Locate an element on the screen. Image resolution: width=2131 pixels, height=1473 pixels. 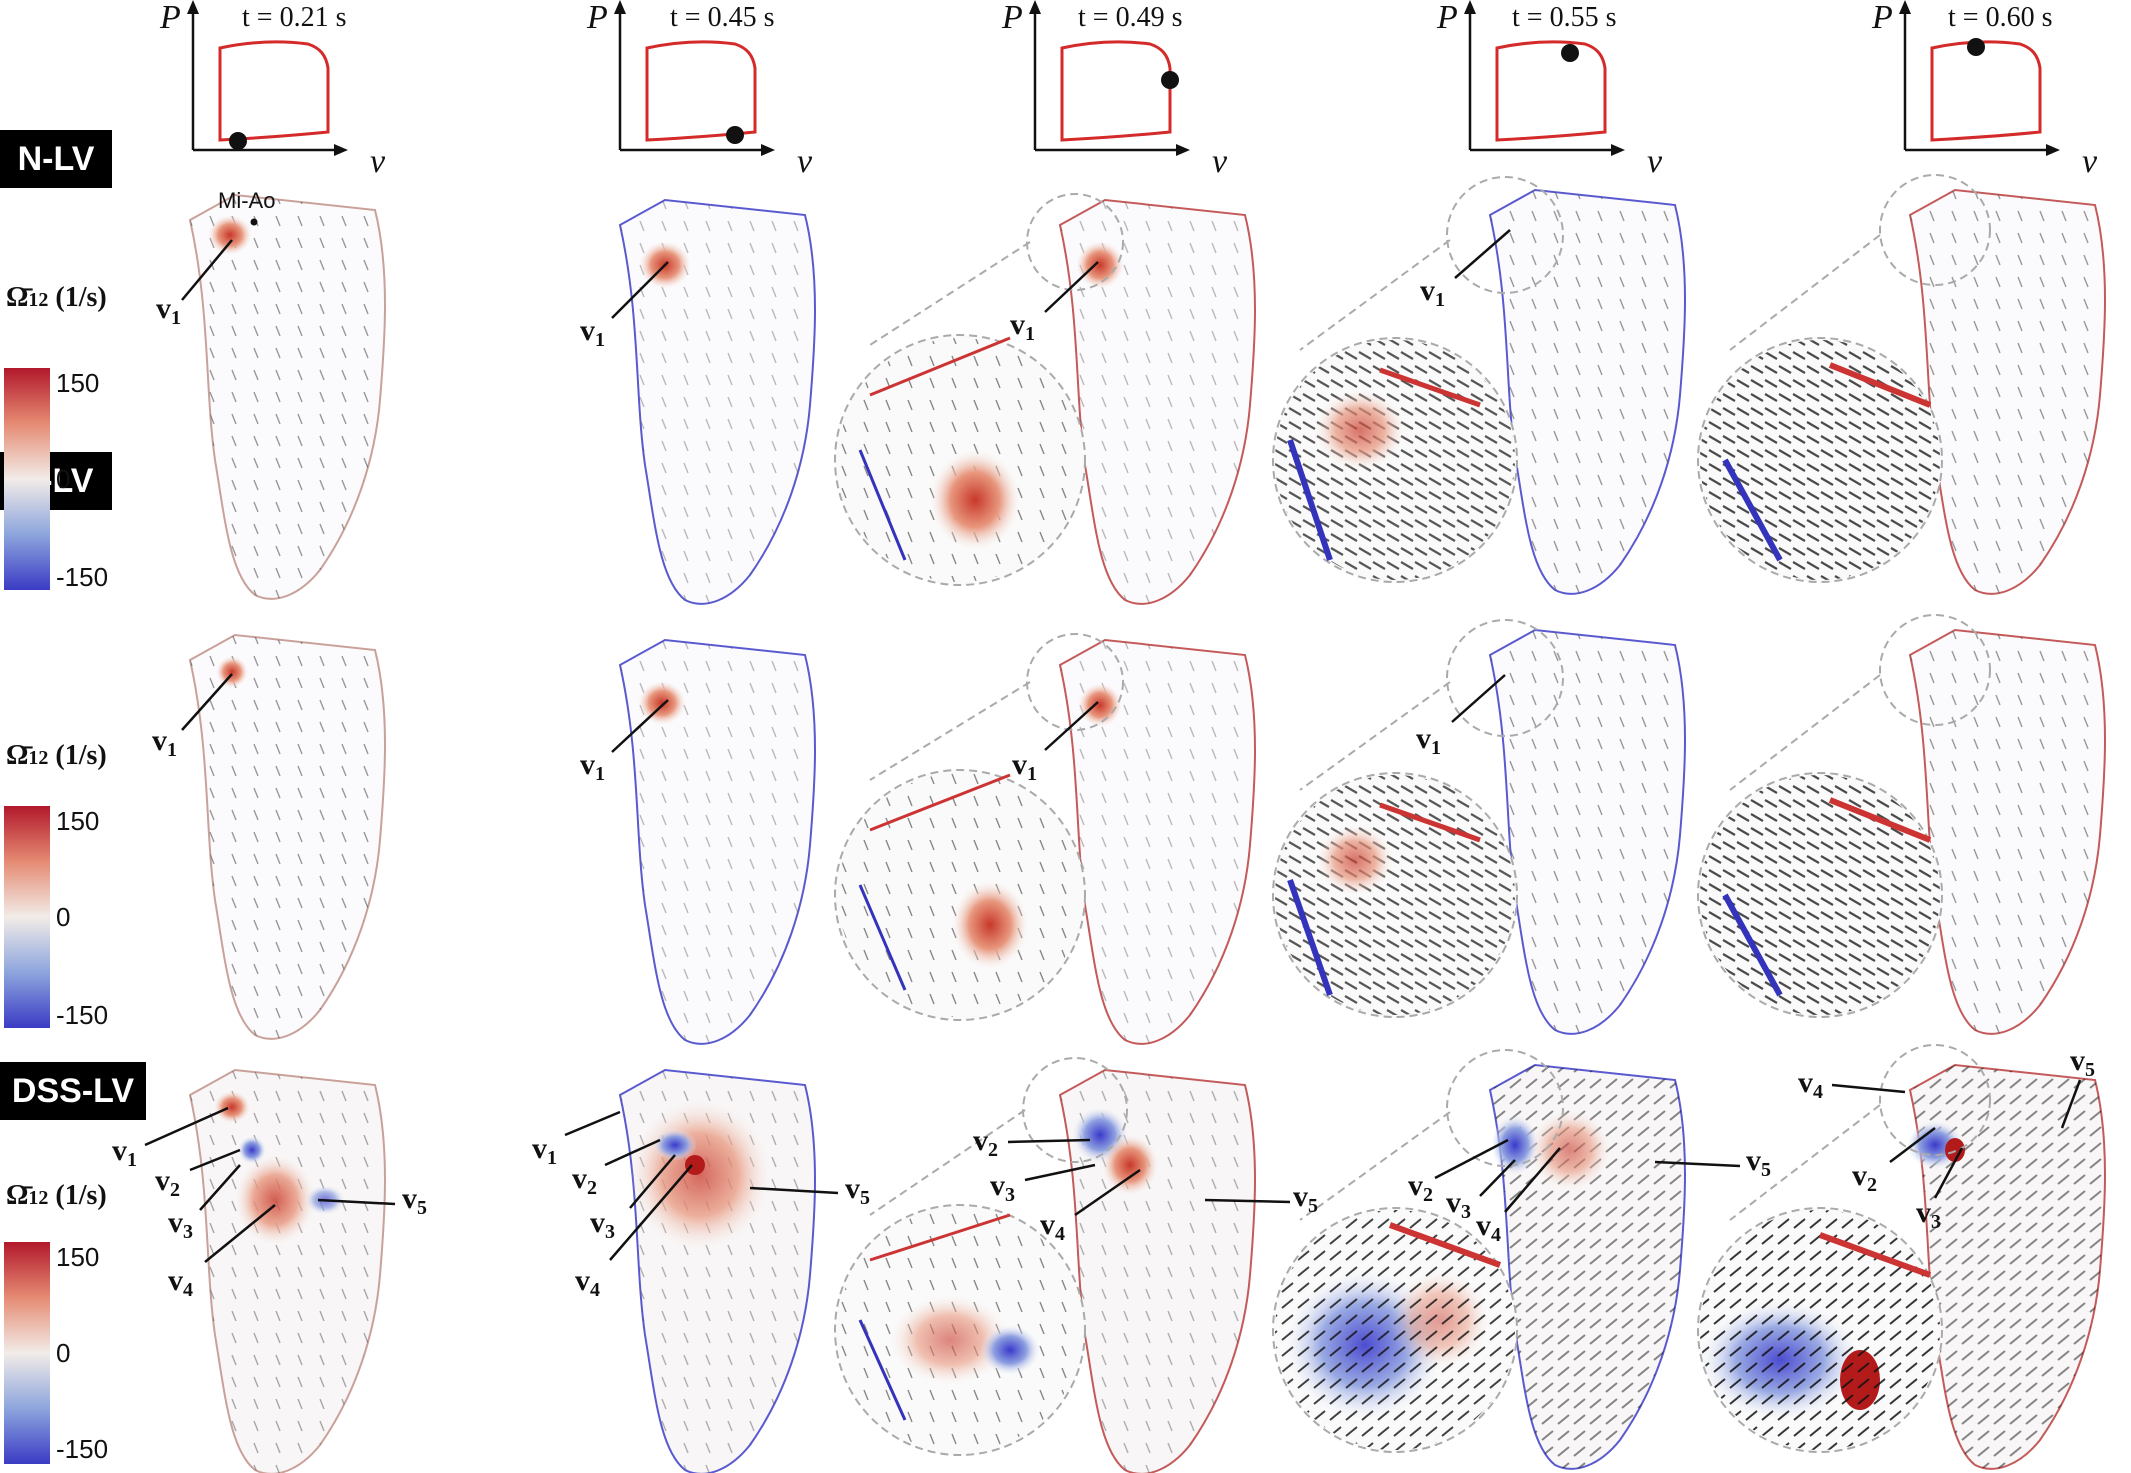
zoom-circle-dss-lv-t060 is located at coordinates (1844, 1248).